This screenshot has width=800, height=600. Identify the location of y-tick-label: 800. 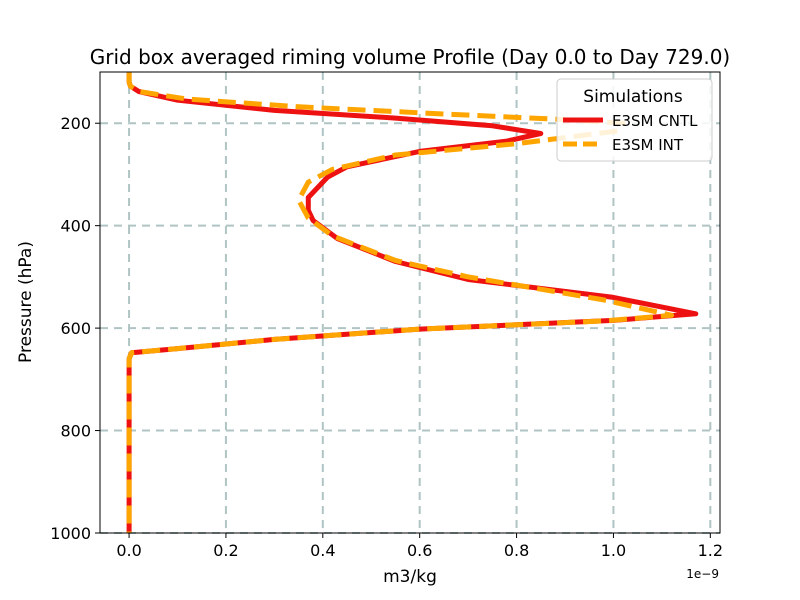
(75, 431).